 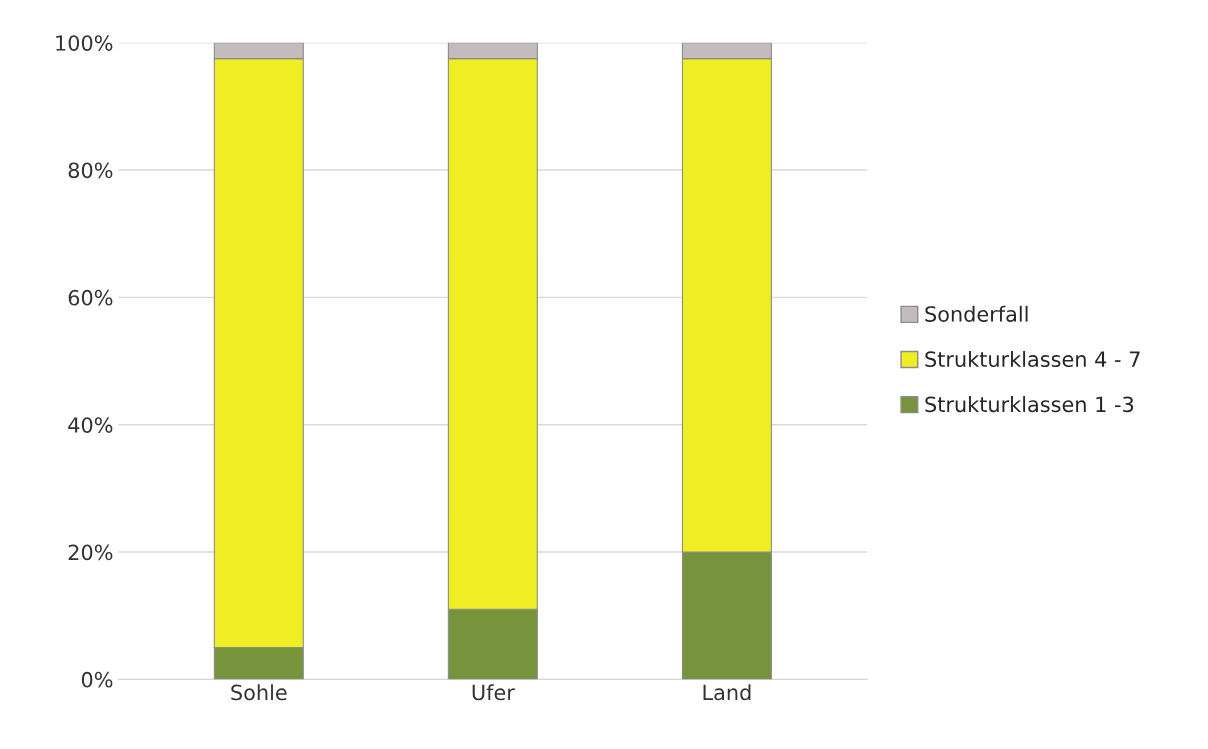 What do you see at coordinates (90, 170) in the screenshot?
I see `y-tick-label: 80%` at bounding box center [90, 170].